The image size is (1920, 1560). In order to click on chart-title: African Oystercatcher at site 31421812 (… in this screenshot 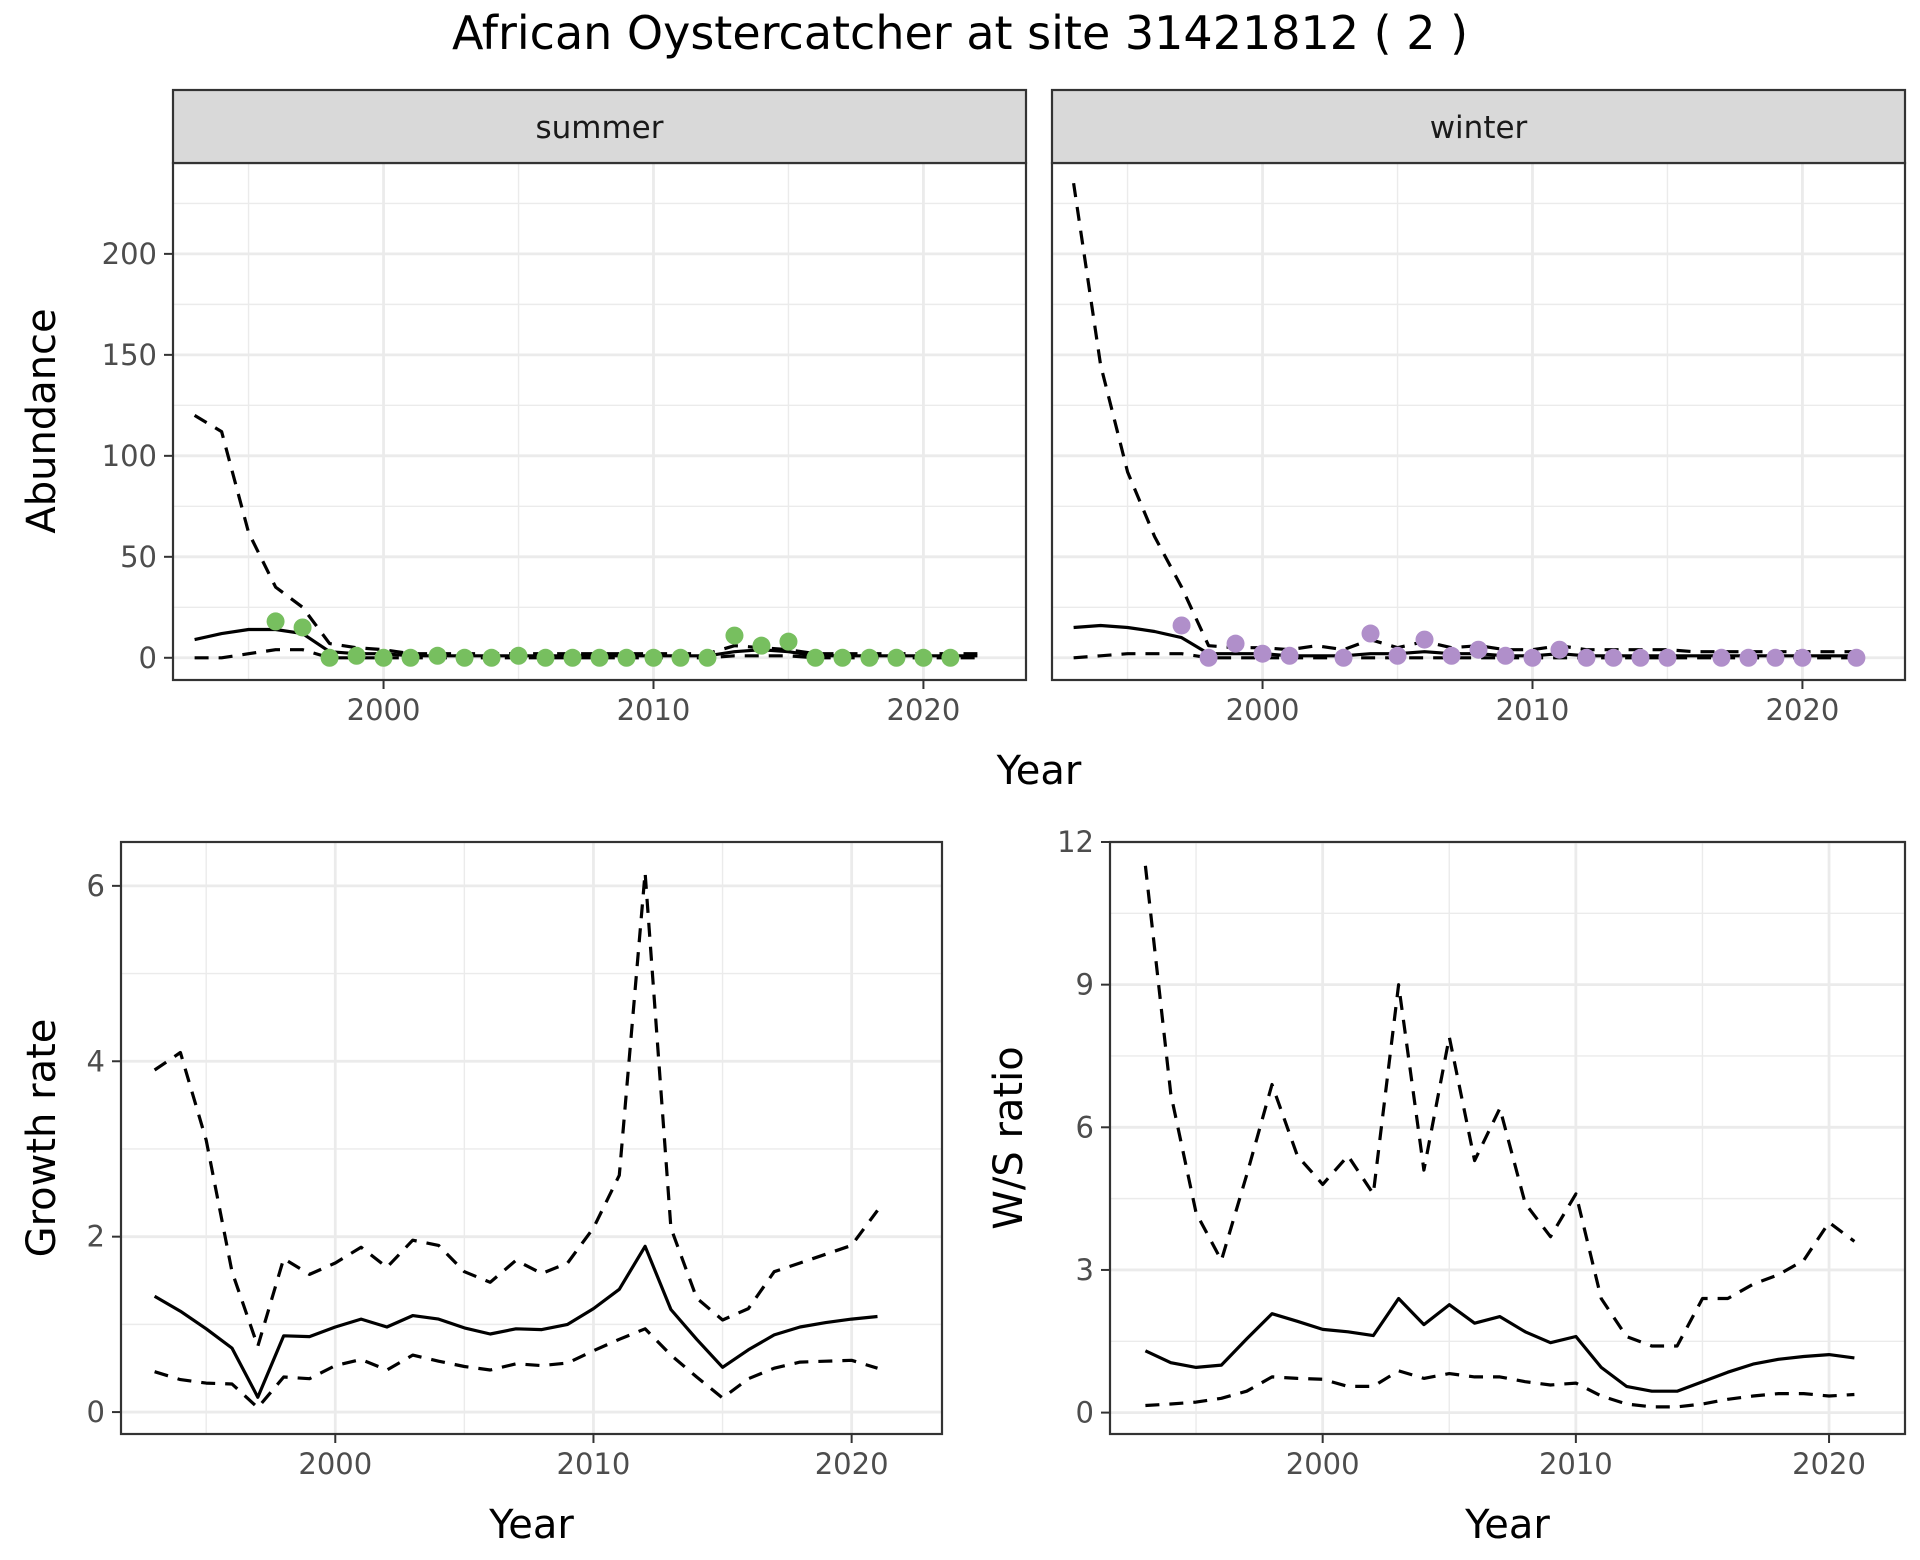, I will do `click(960, 33)`.